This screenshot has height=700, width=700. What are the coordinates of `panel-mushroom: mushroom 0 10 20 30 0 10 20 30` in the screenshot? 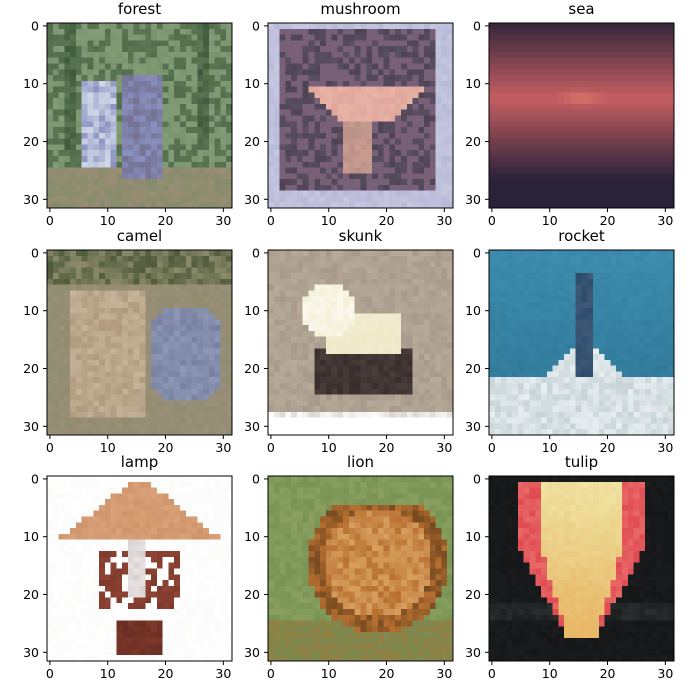 It's located at (349, 114).